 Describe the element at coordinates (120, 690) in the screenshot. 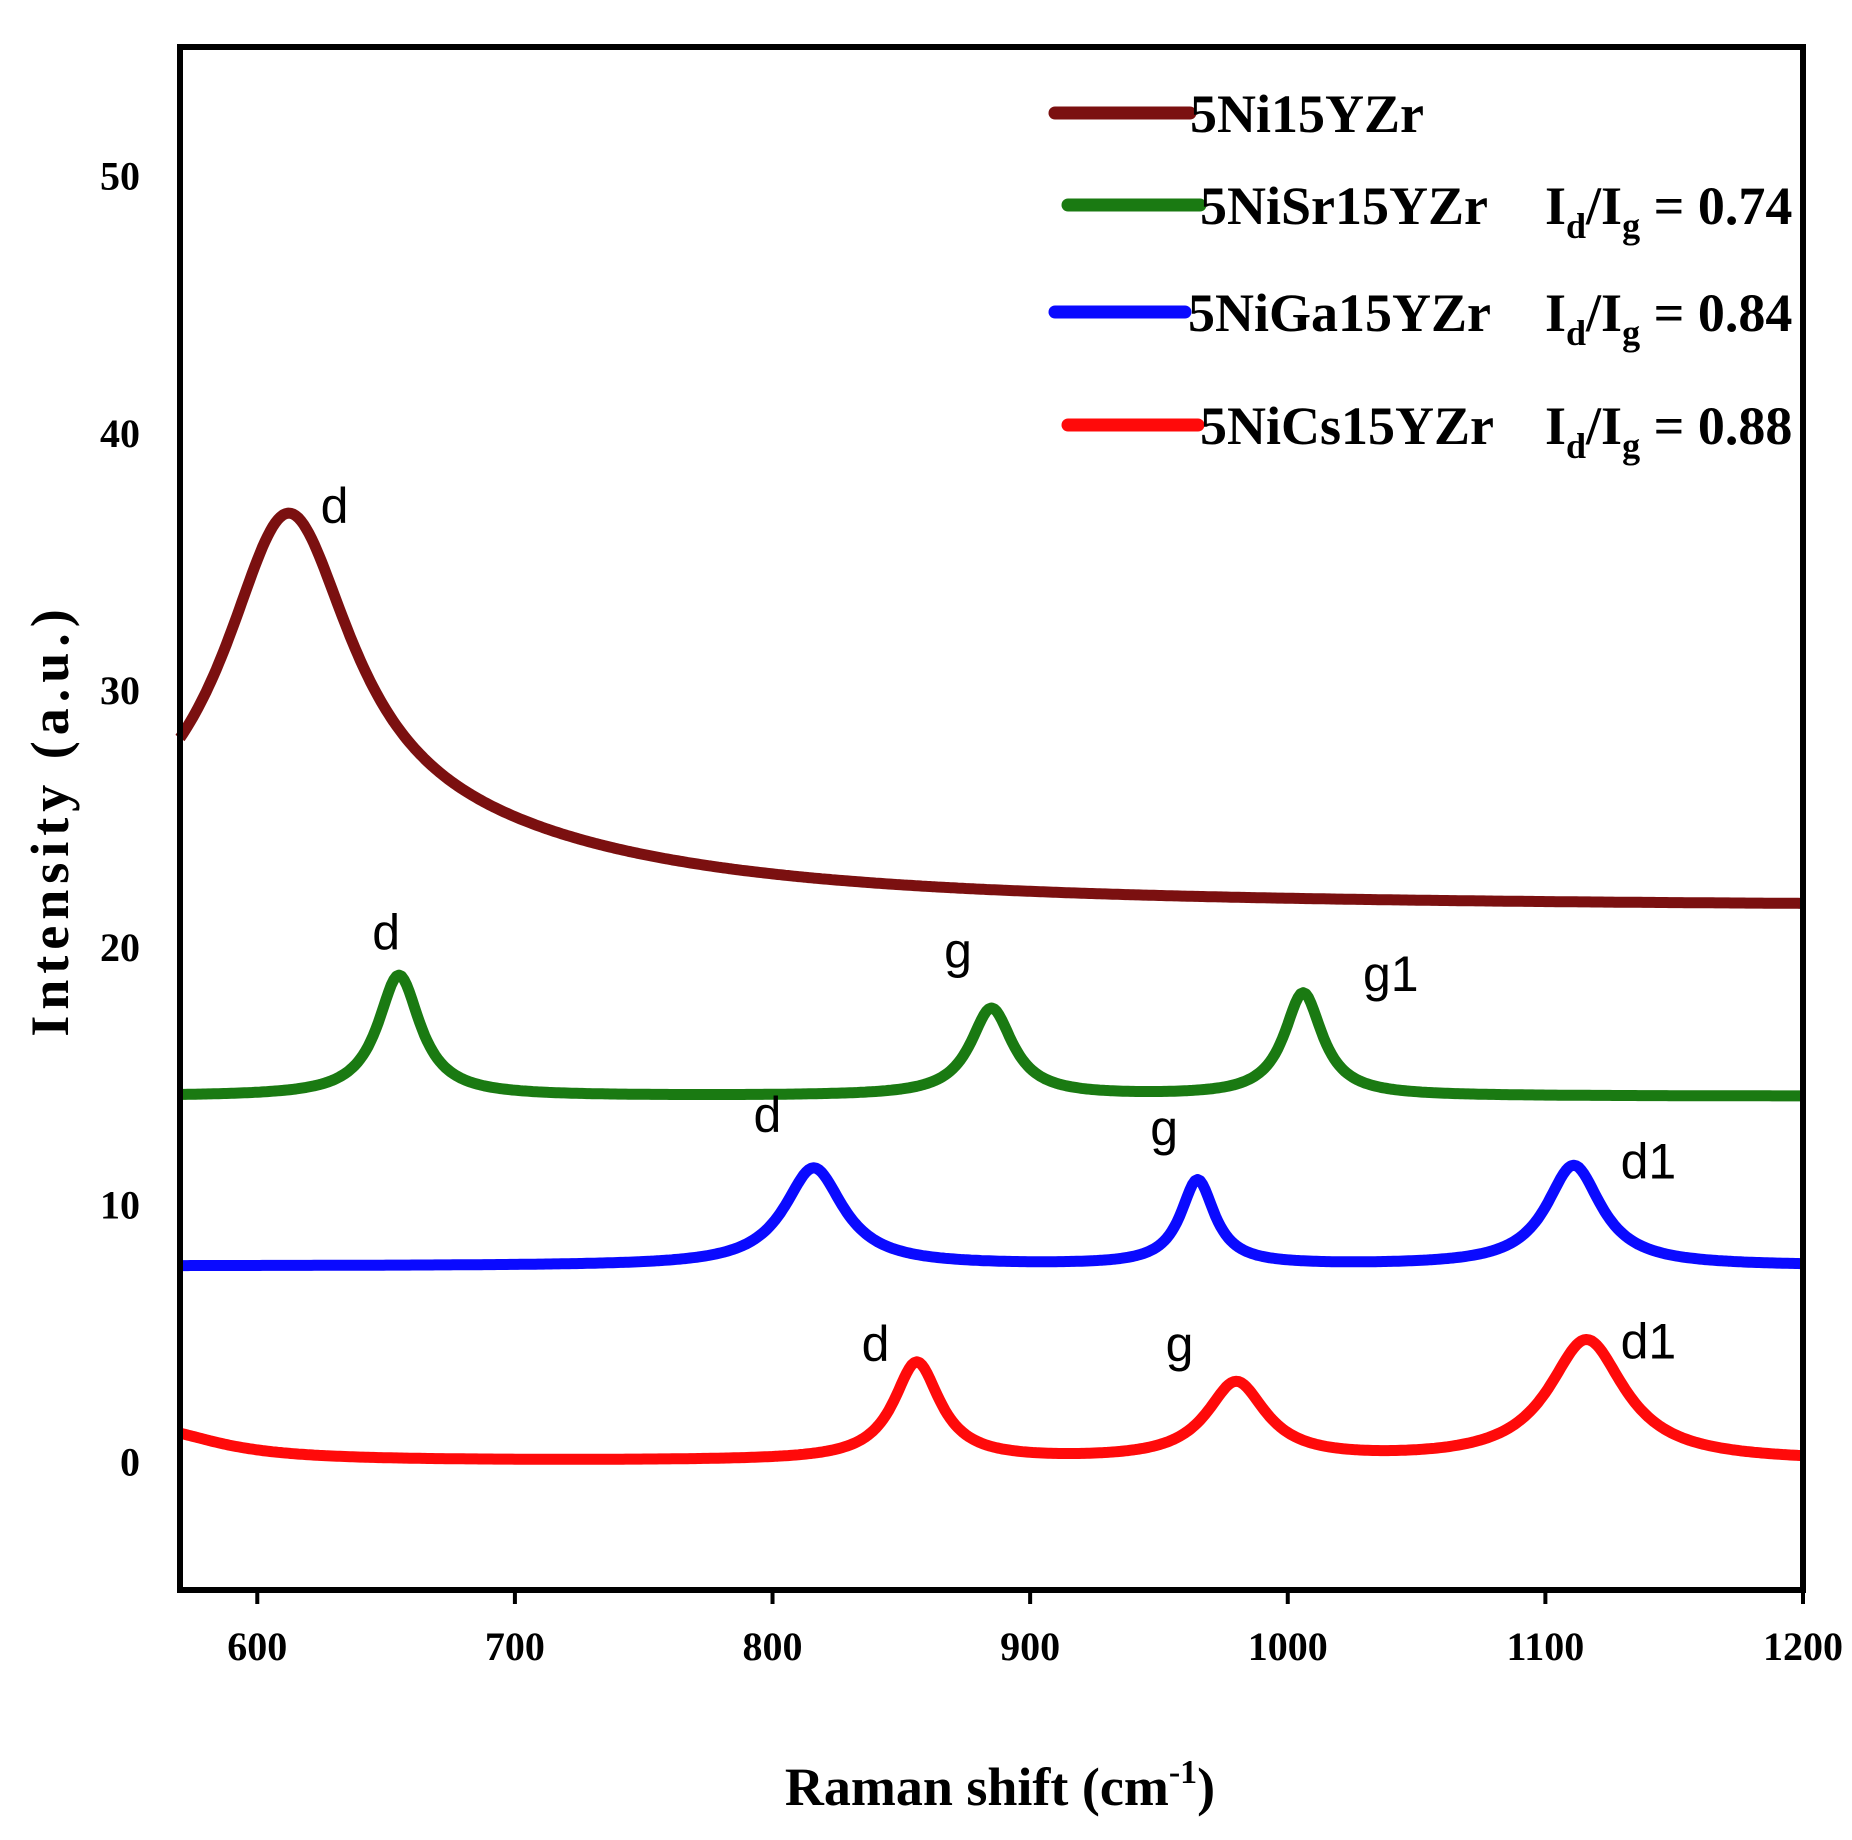

I see `y-tick-label: 30` at that location.